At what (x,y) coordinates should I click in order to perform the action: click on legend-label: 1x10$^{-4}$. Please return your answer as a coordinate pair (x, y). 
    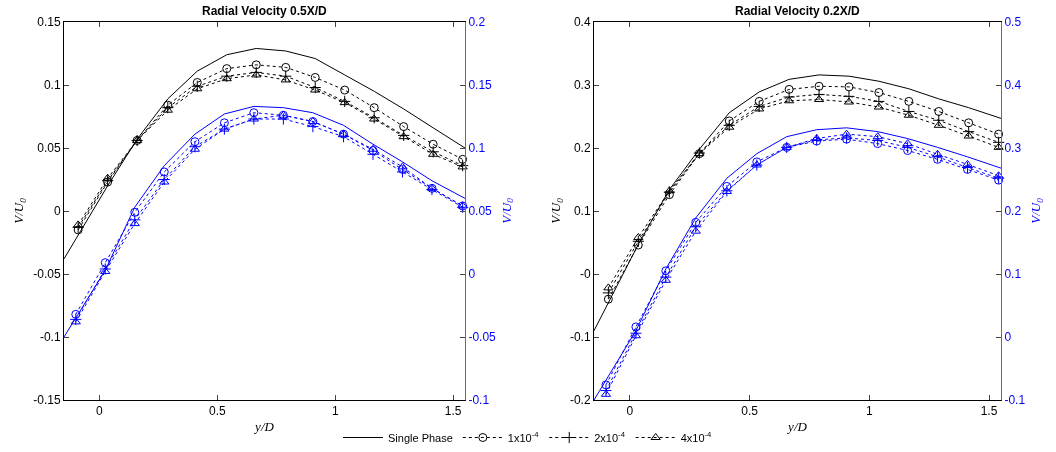
    Looking at the image, I should click on (523, 437).